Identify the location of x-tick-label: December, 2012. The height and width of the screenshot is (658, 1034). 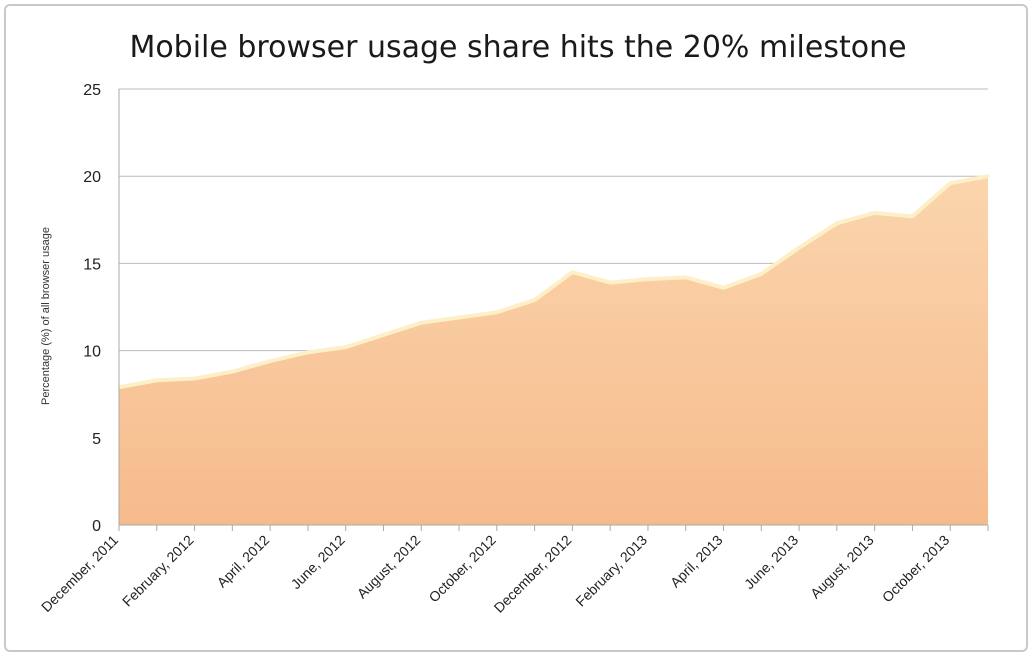
(533, 574).